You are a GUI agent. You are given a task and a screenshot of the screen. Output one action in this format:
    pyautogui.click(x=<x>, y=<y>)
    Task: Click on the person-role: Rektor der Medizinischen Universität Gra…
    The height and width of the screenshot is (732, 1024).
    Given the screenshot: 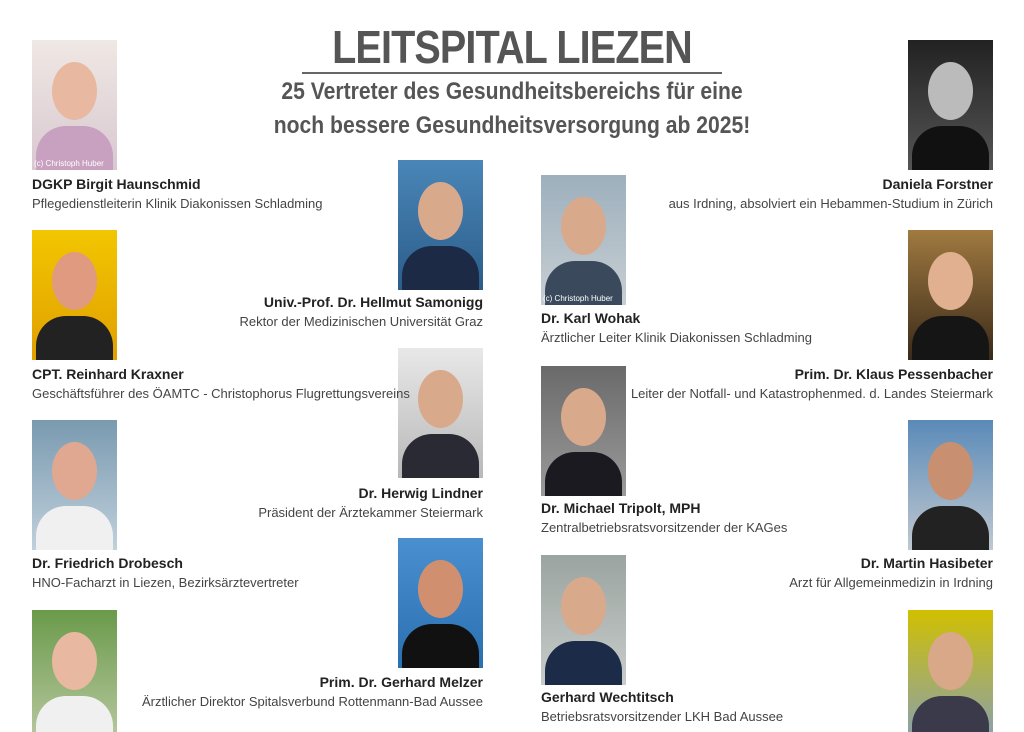 What is the action you would take?
    pyautogui.click(x=361, y=321)
    